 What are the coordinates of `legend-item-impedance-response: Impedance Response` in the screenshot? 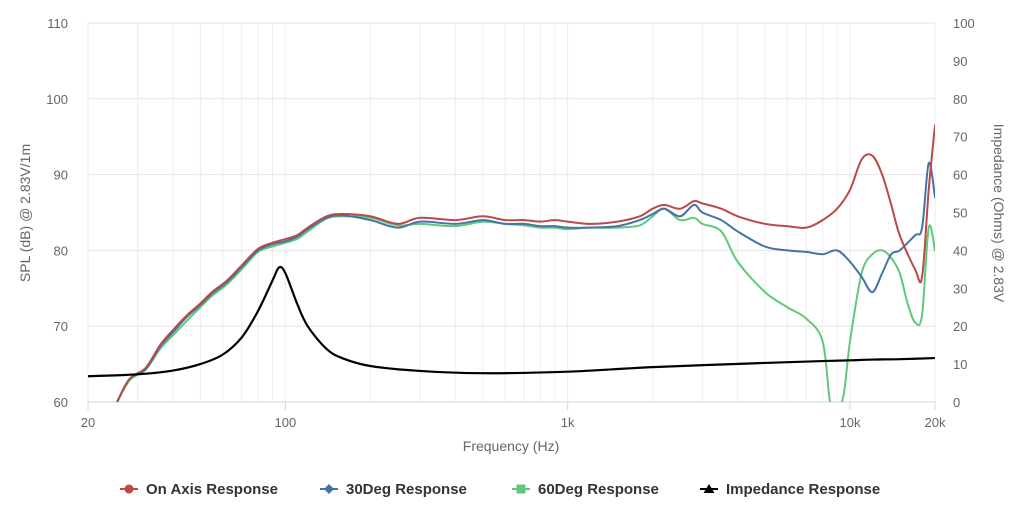 It's located at (790, 489).